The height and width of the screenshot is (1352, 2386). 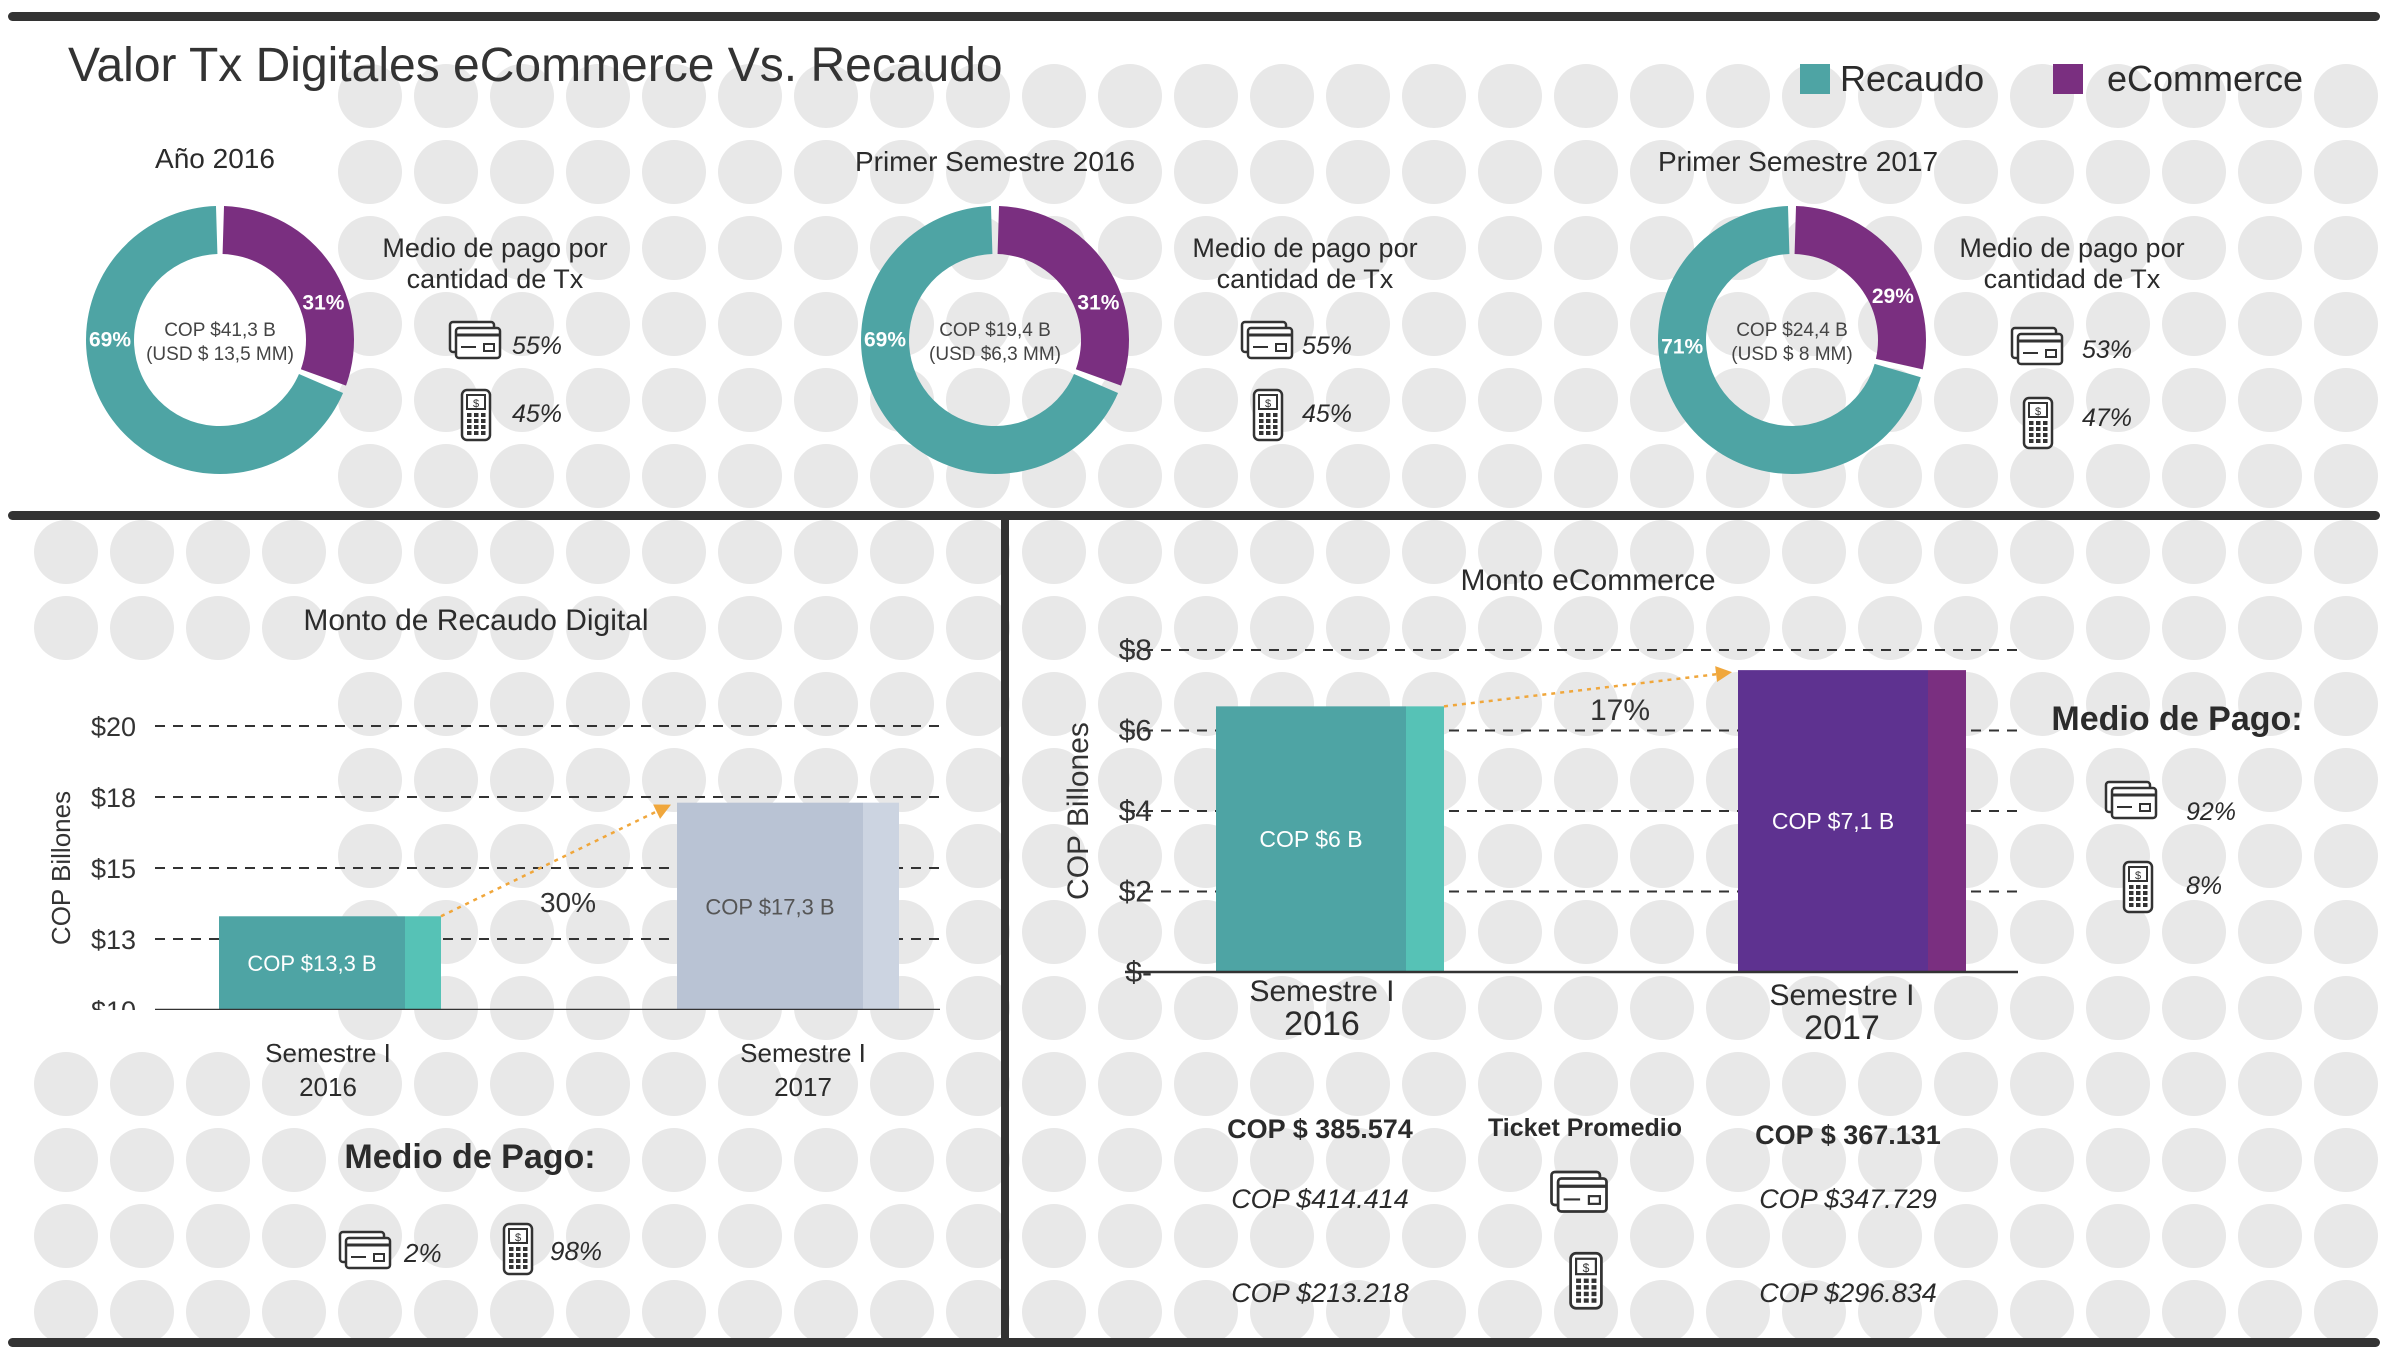 I want to click on bar-value-label: COP $6 B, so click(x=1310, y=839).